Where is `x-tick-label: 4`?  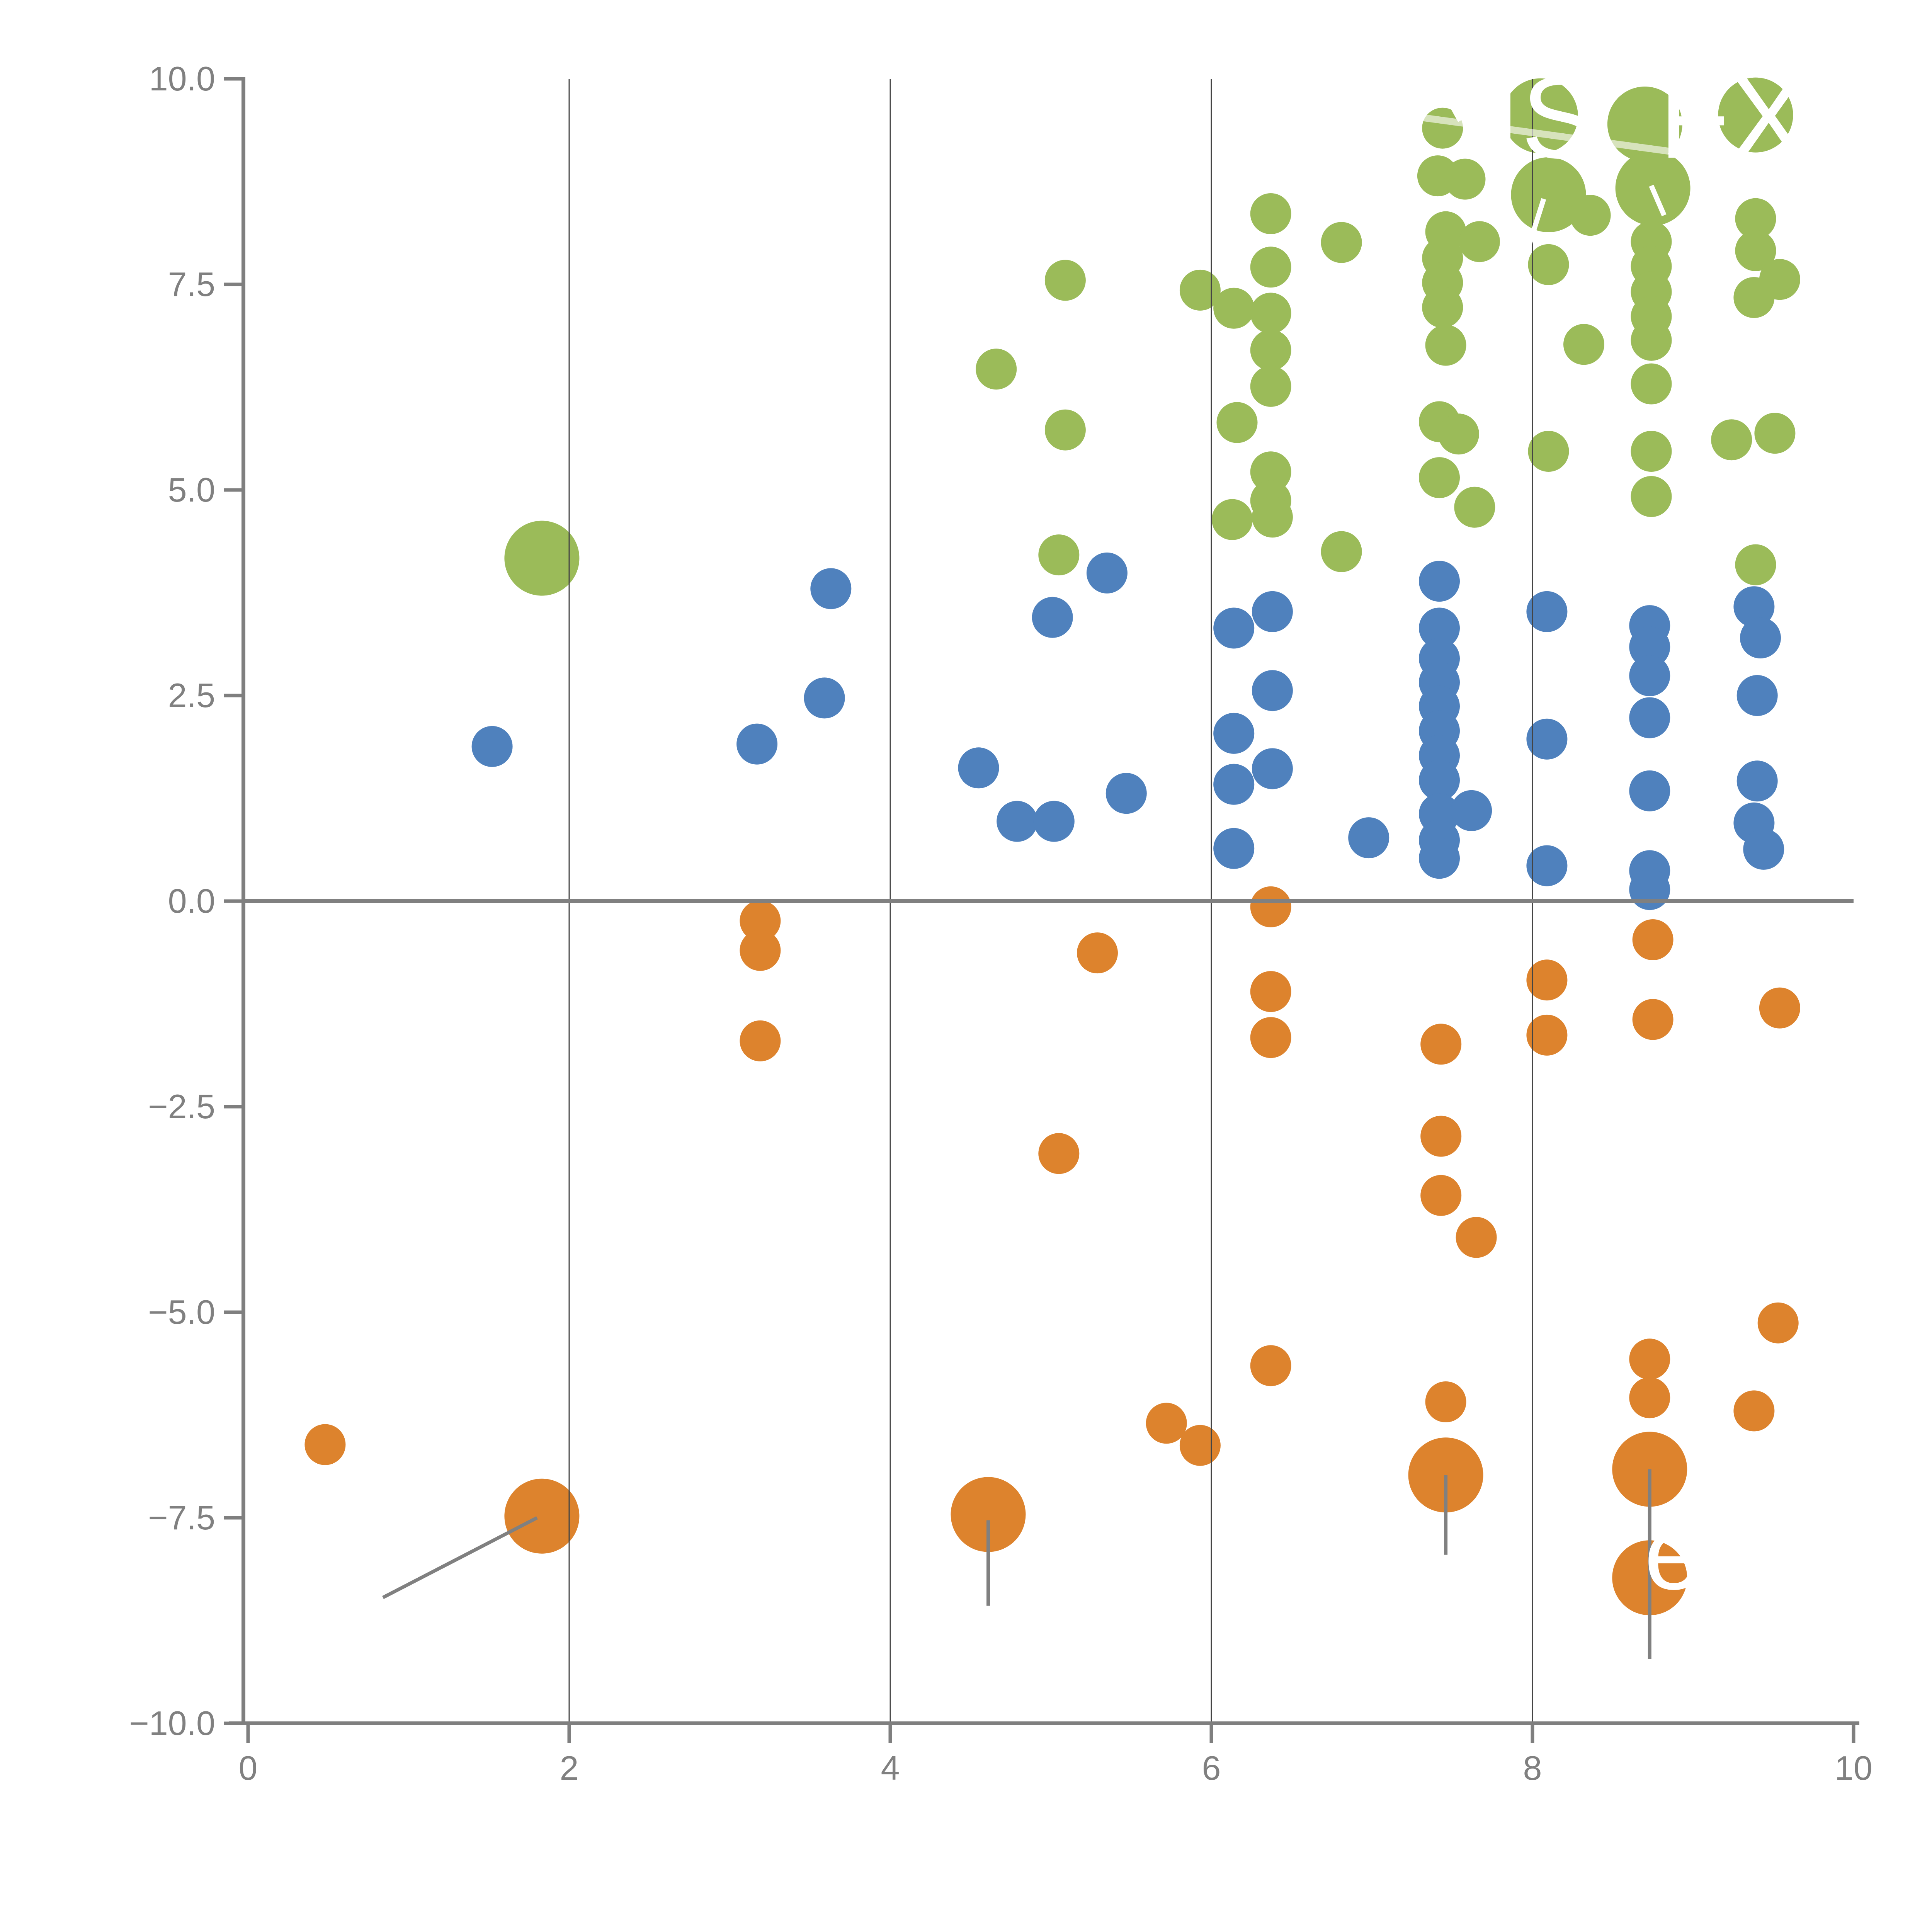
x-tick-label: 4 is located at coordinates (891, 1768).